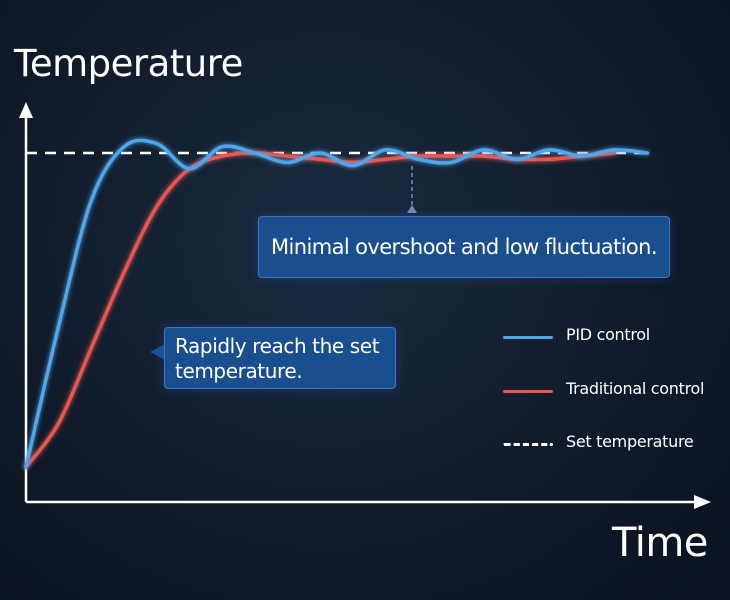 This screenshot has width=730, height=600. I want to click on y-axis-title: Temperature, so click(128, 63).